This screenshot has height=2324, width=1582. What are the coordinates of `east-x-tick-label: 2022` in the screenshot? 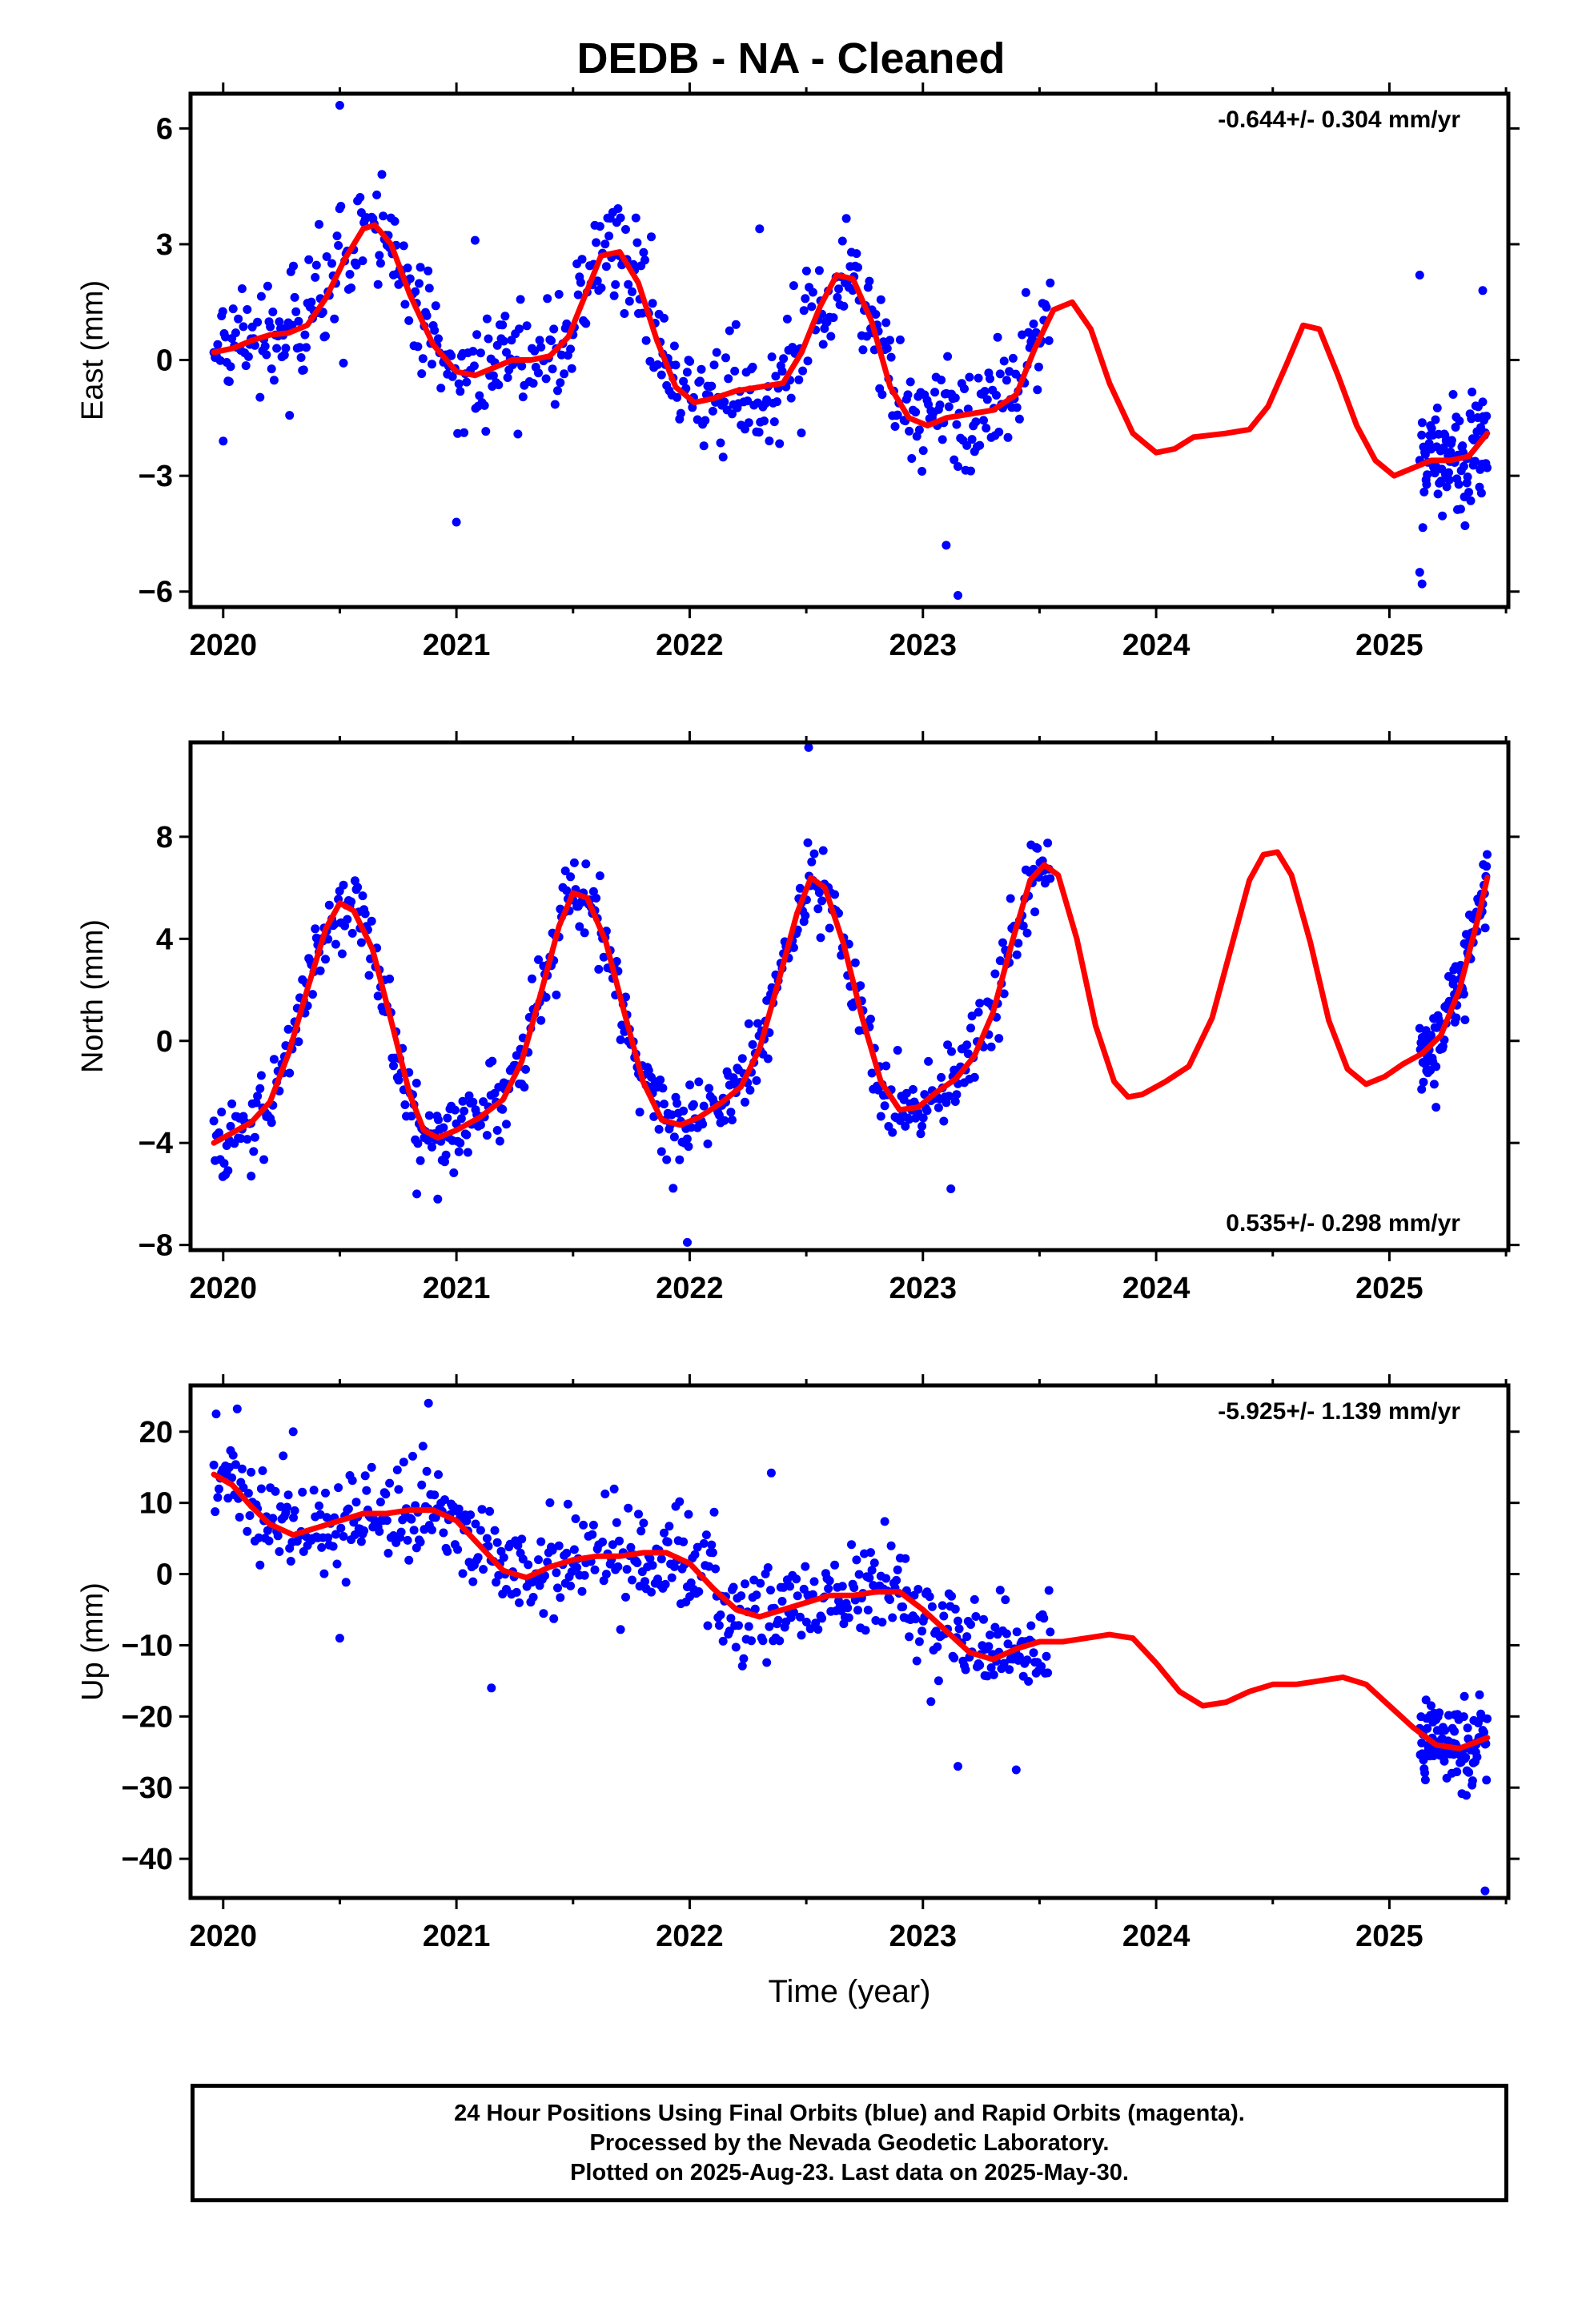 It's located at (690, 645).